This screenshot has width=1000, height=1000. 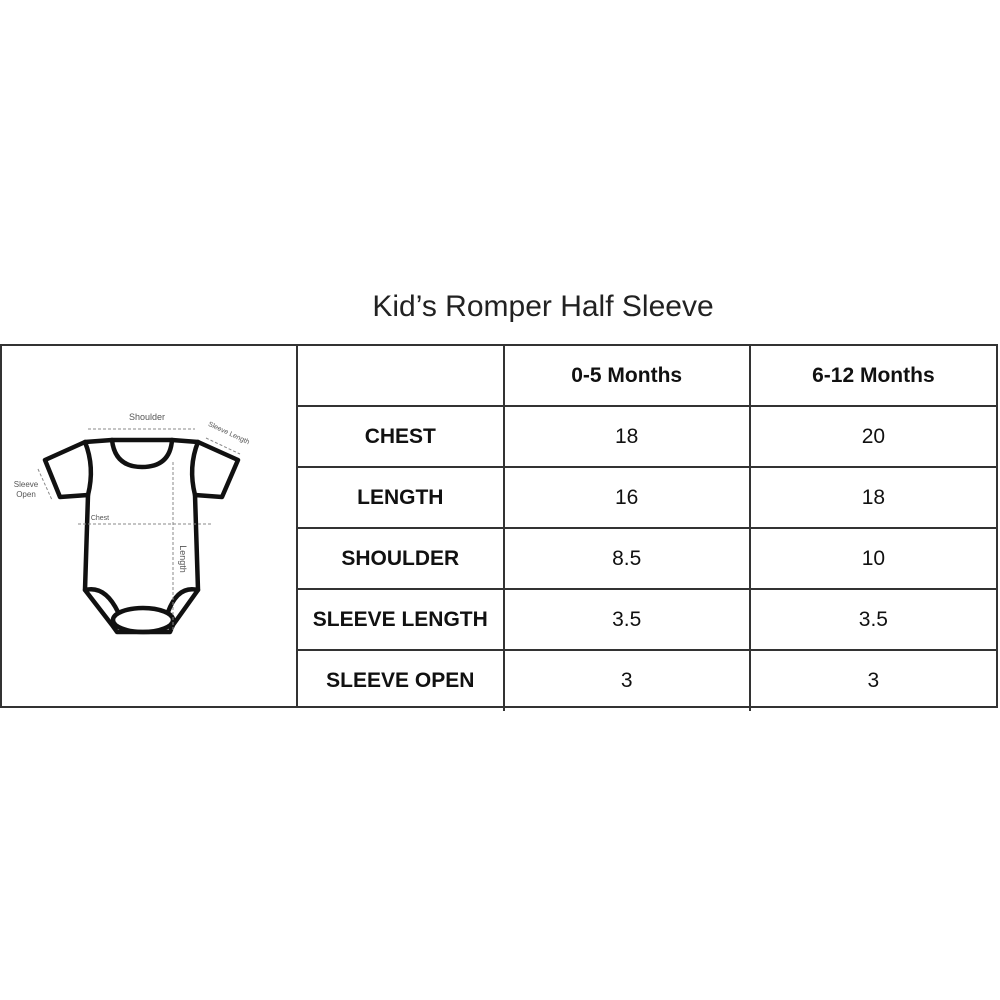 What do you see at coordinates (626, 558) in the screenshot?
I see `cell: 8.5` at bounding box center [626, 558].